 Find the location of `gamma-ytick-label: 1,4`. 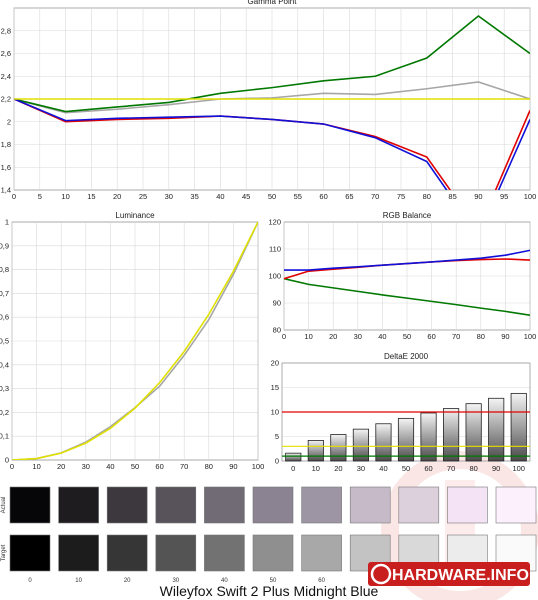

gamma-ytick-label: 1,4 is located at coordinates (6, 190).